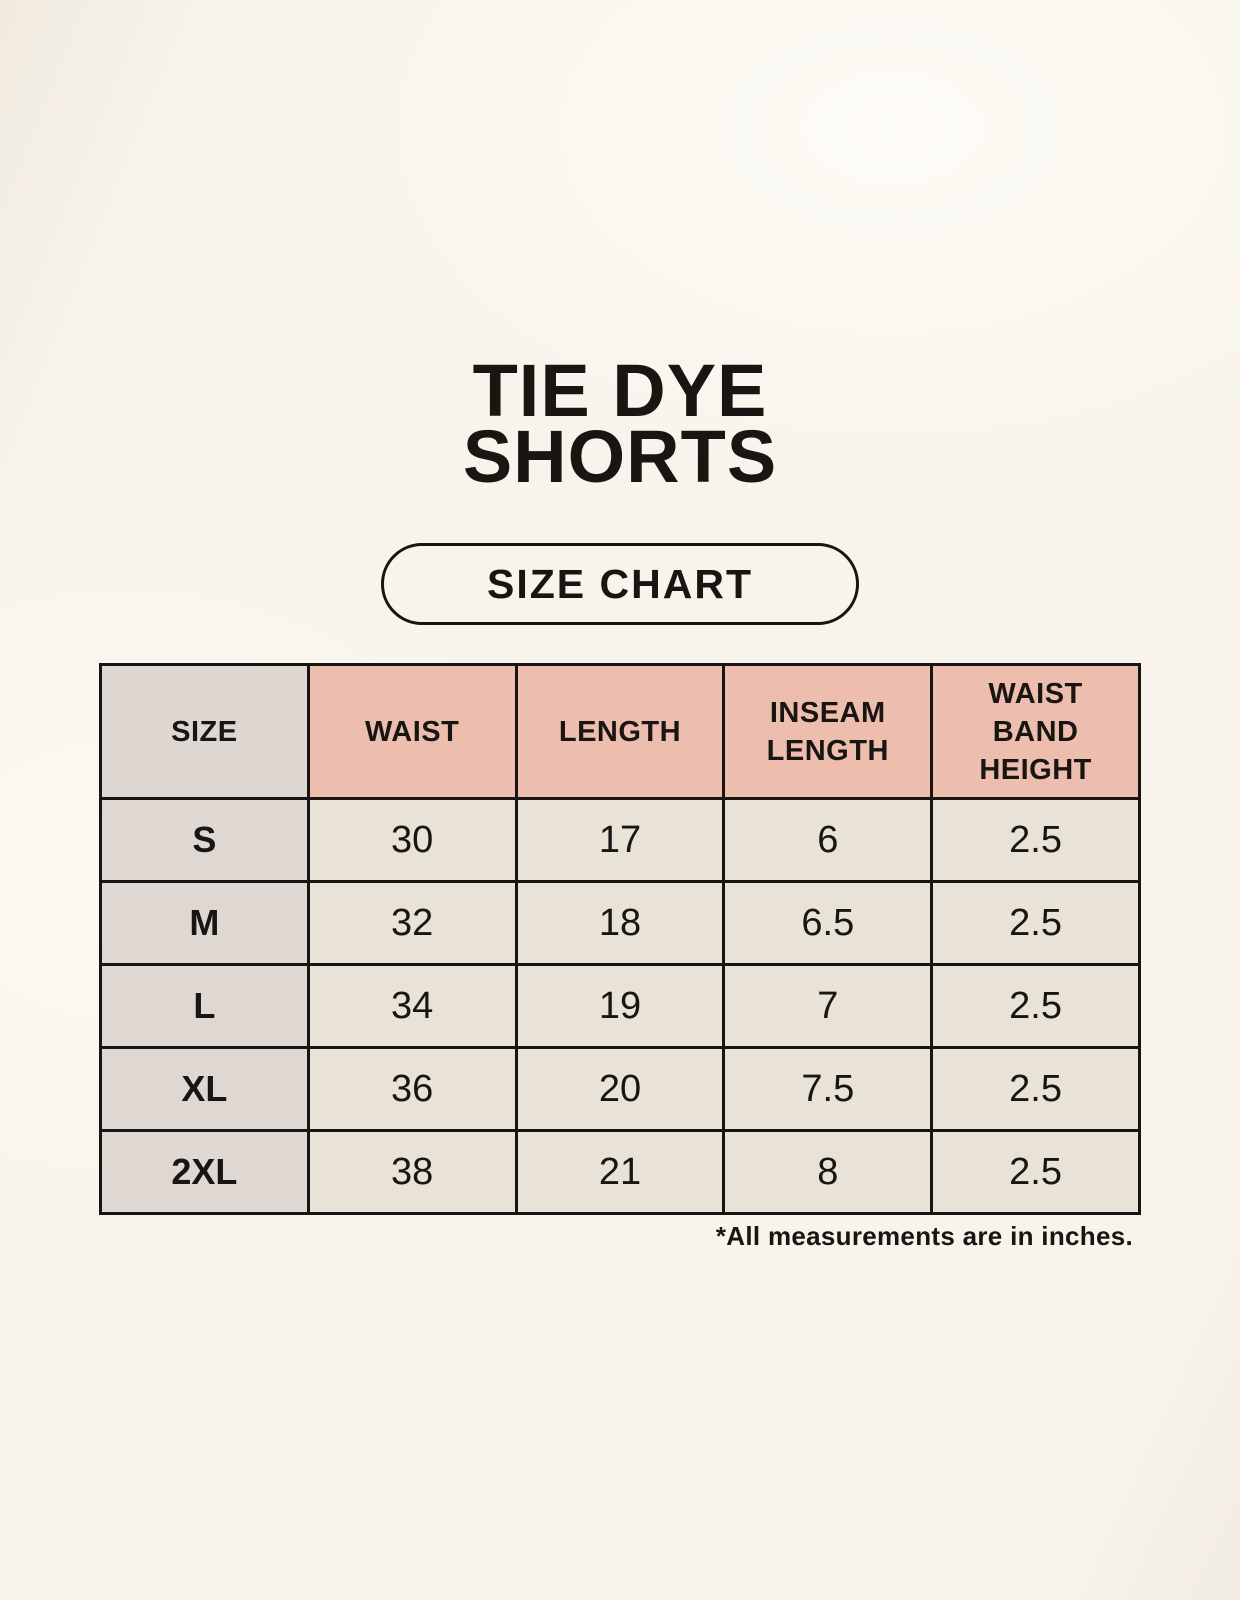 The image size is (1240, 1600). Describe the element at coordinates (828, 1006) in the screenshot. I see `value-cell: 7` at that location.